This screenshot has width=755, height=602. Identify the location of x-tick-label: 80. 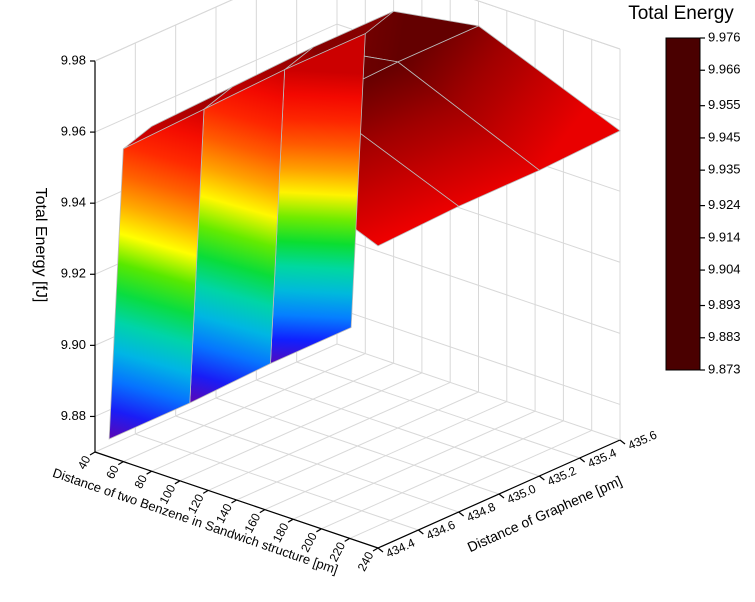
(140, 481).